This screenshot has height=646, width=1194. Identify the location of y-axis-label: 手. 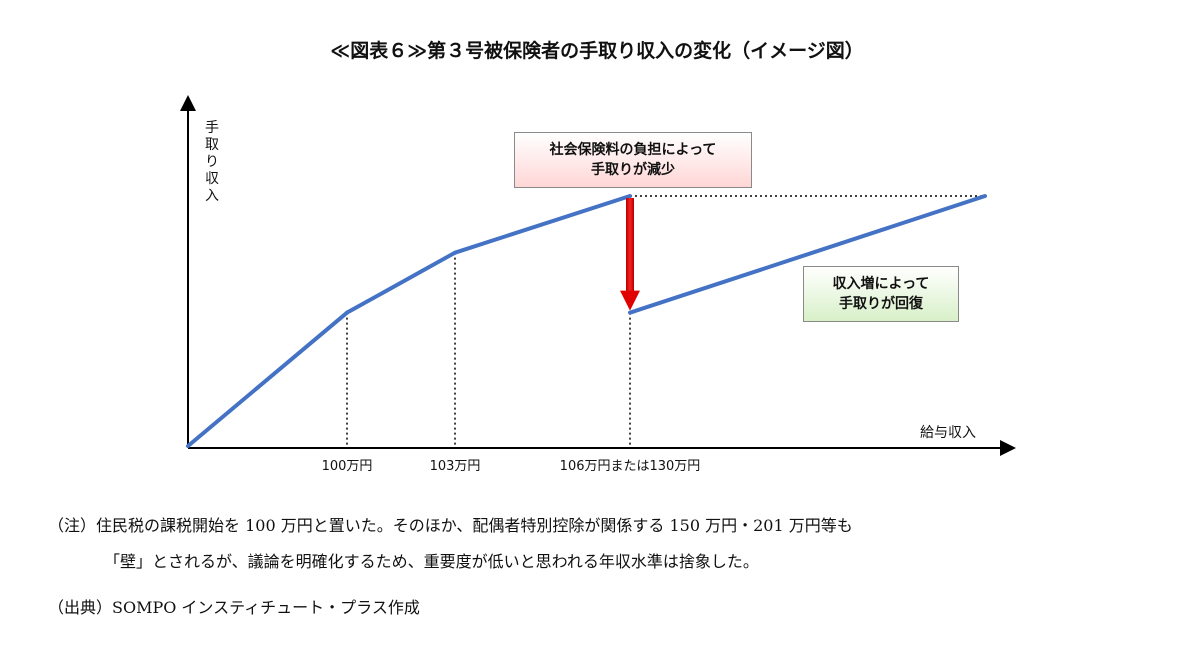
(212, 128).